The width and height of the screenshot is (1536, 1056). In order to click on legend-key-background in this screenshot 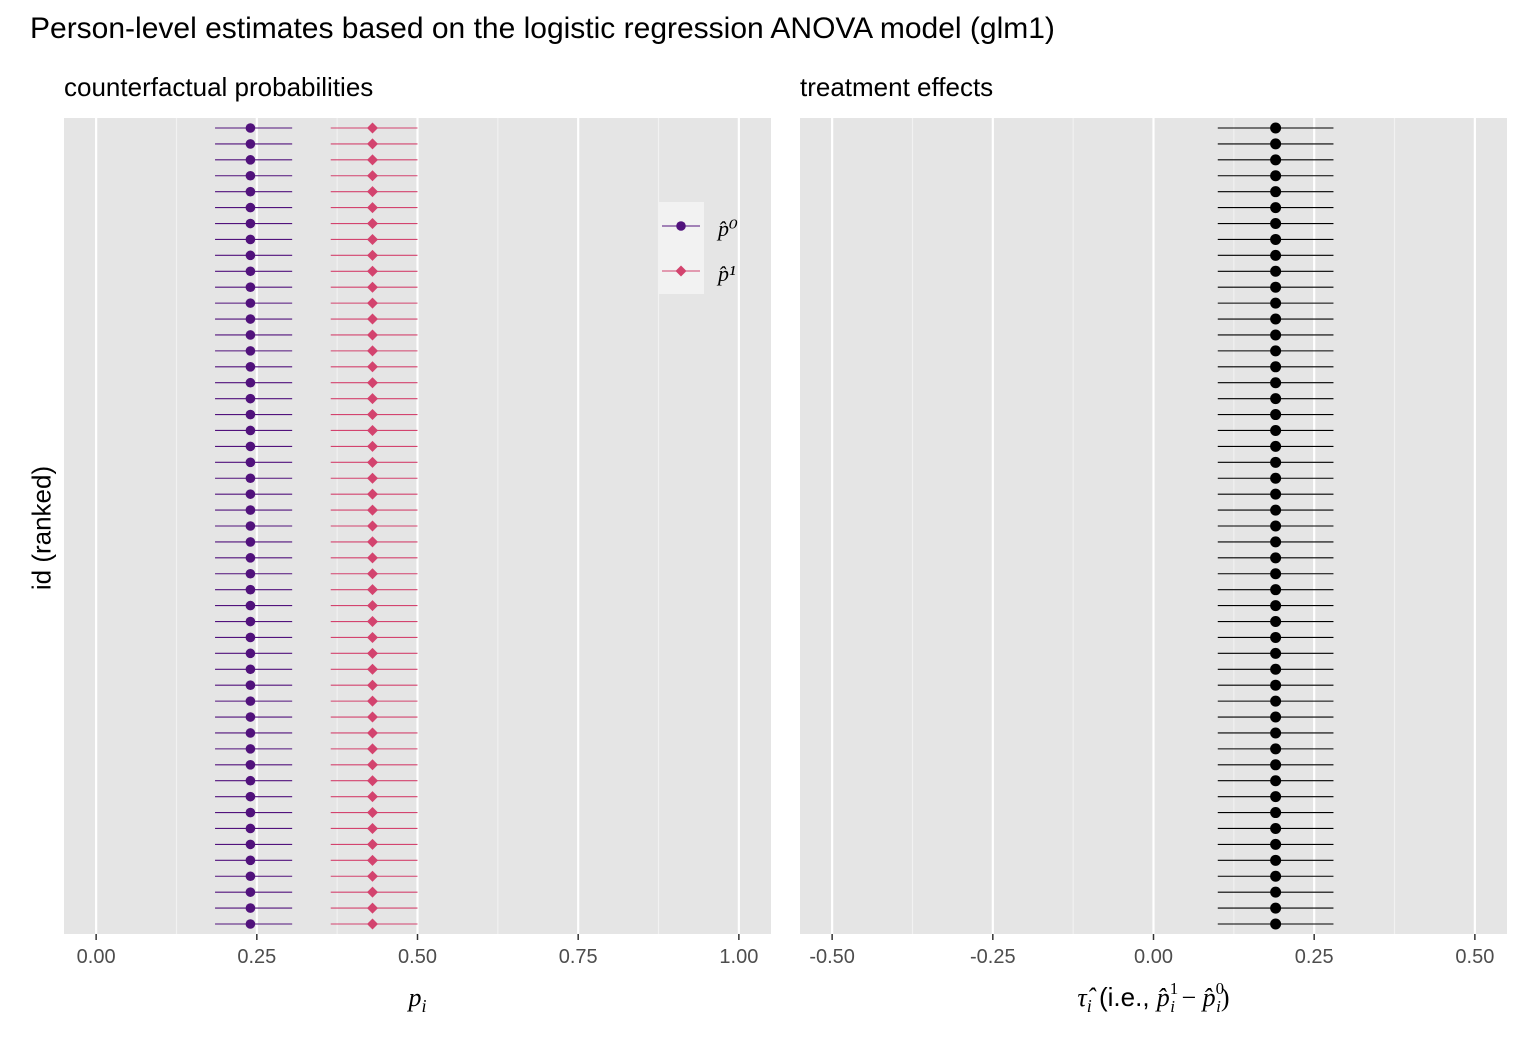, I will do `click(681, 248)`.